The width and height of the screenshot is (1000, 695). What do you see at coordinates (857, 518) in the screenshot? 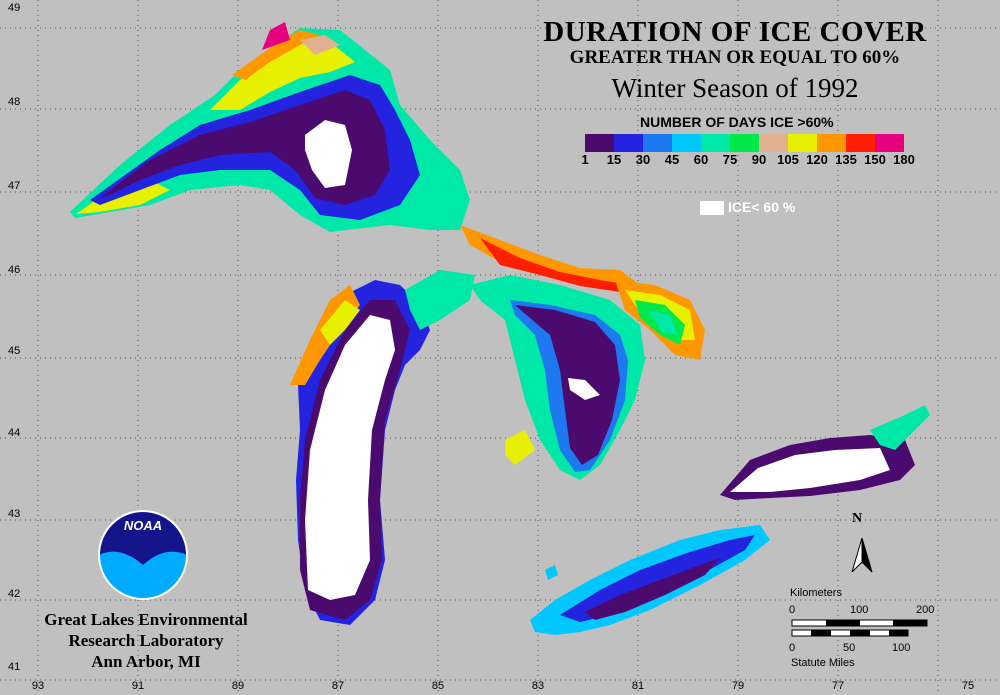
I see `north-label: N` at bounding box center [857, 518].